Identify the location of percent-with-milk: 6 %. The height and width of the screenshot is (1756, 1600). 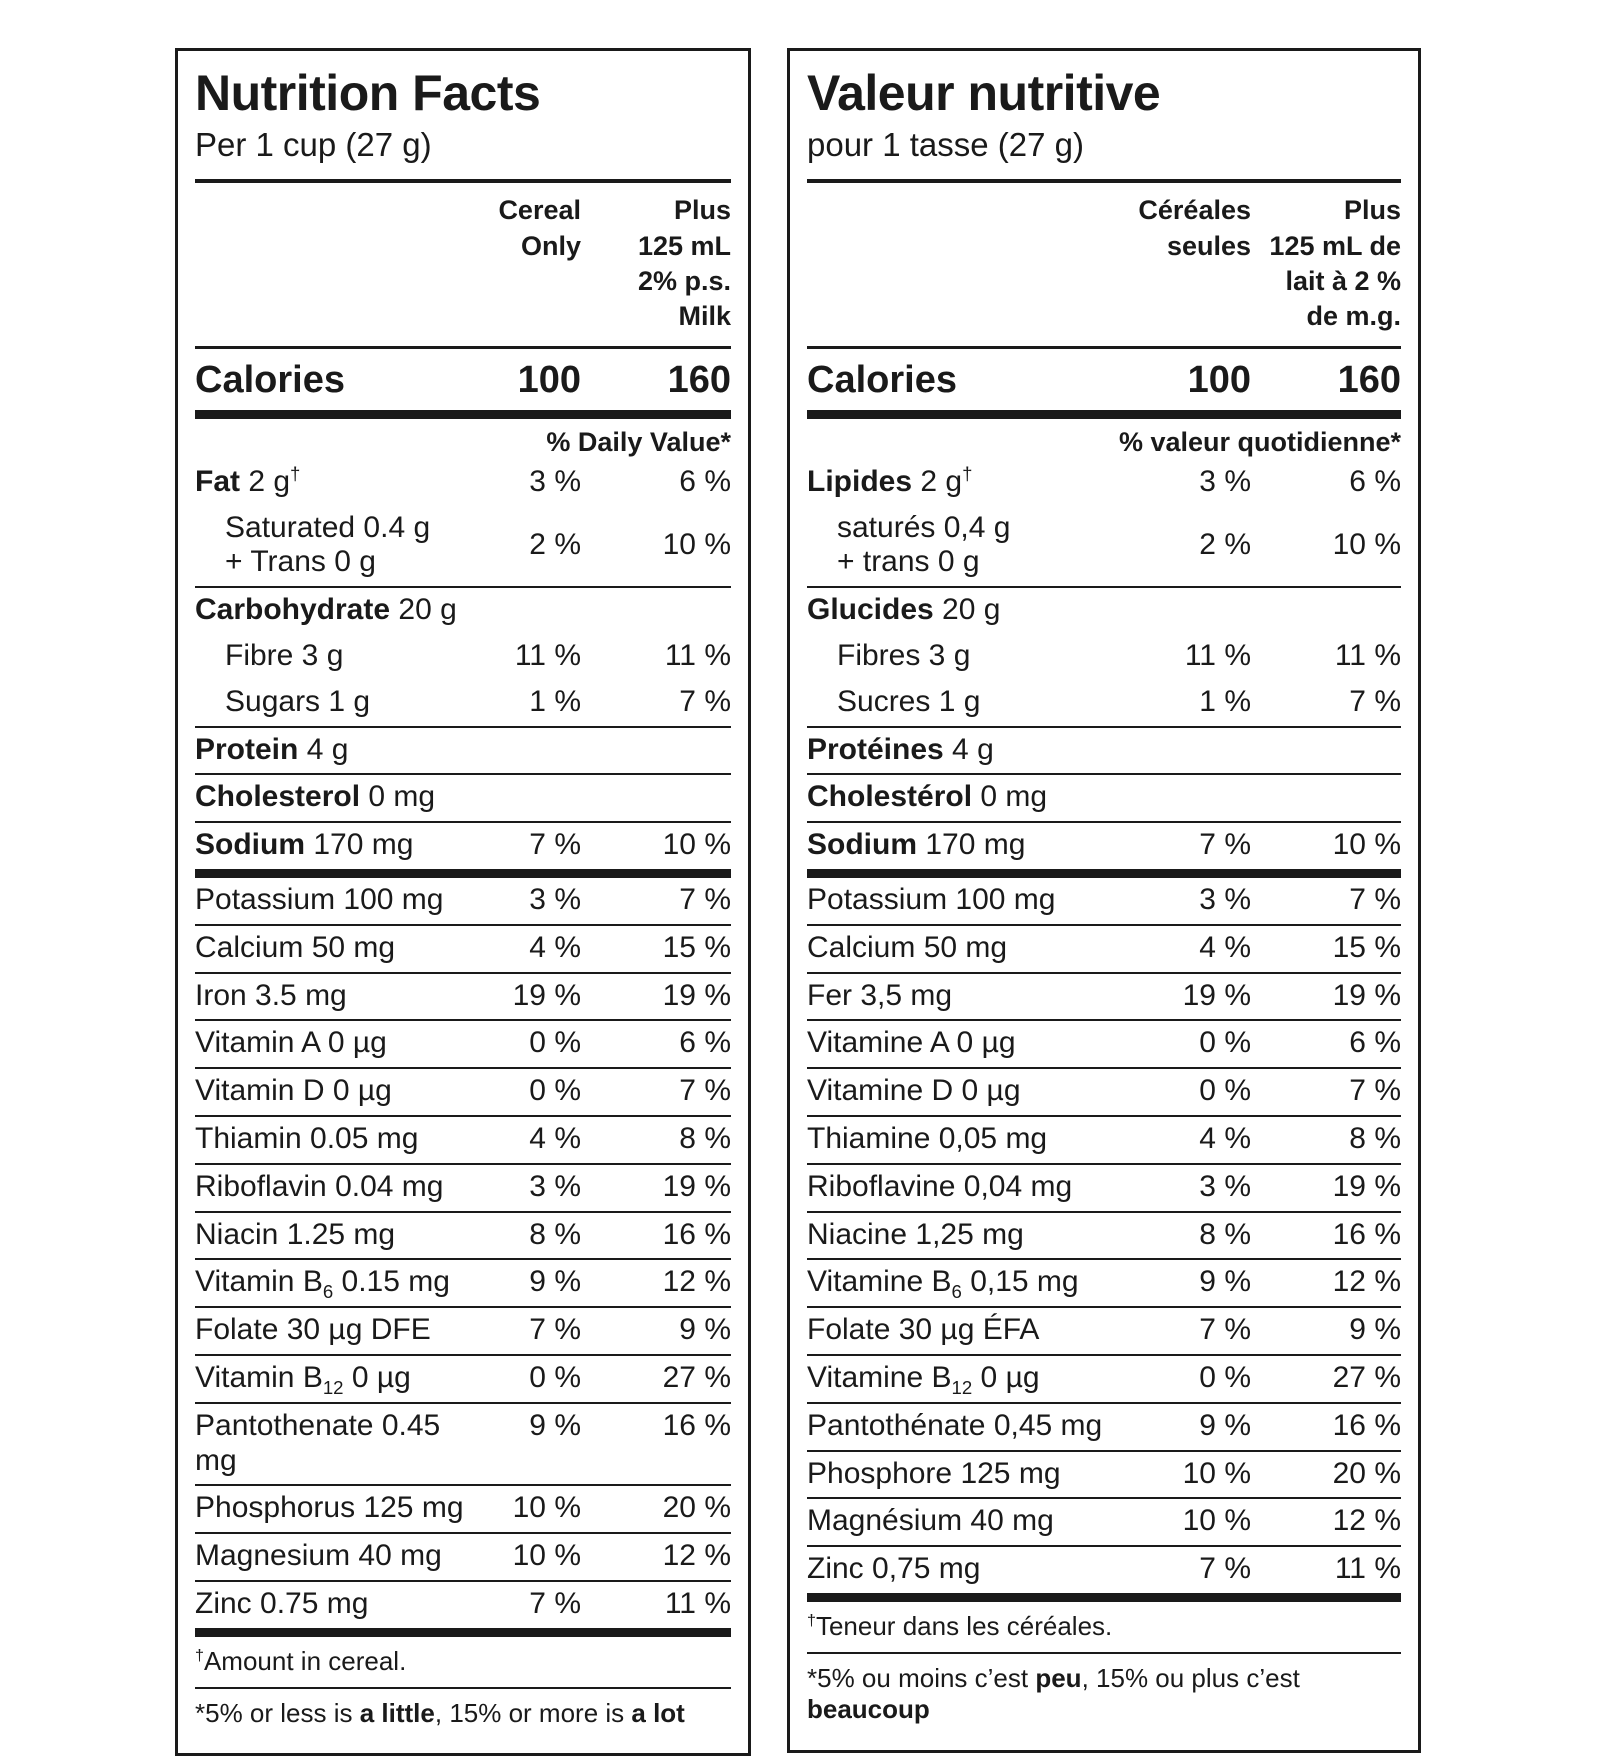
(705, 481).